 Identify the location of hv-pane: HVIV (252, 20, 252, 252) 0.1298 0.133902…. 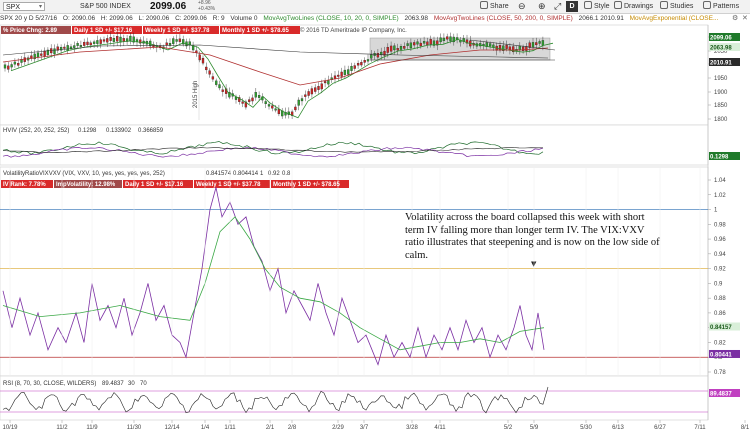
(371, 144).